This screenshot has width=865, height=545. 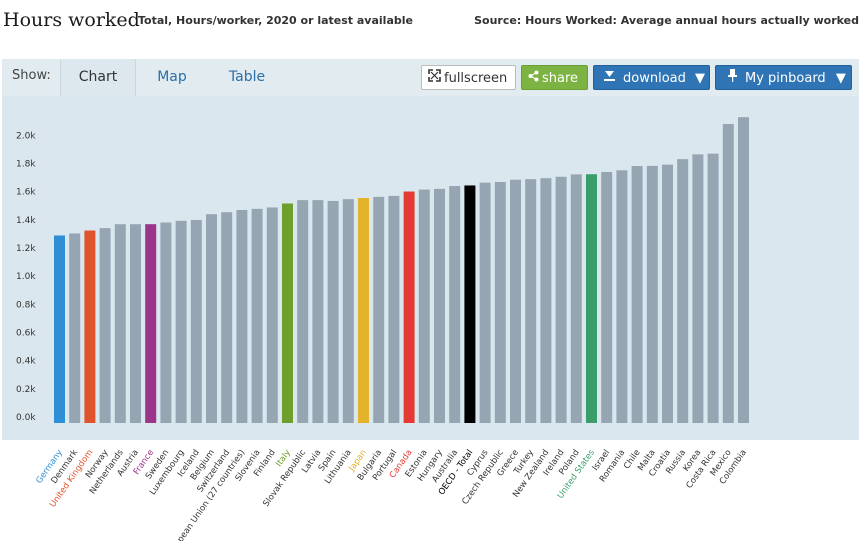 I want to click on fullscreen-button: fullscreen, so click(x=468, y=77).